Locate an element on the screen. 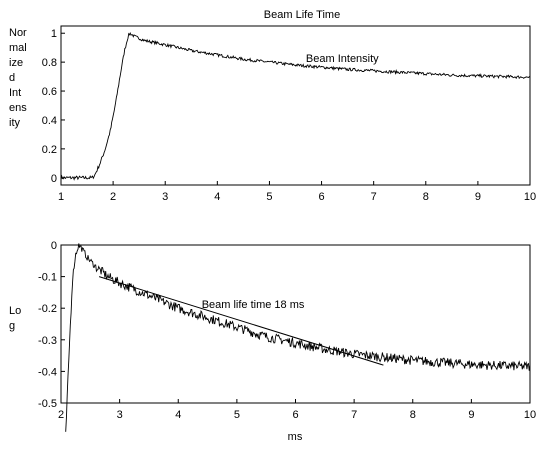  intensity-y-axis-label: Nor mal ize d Int ens ity is located at coordinates (18, 78).